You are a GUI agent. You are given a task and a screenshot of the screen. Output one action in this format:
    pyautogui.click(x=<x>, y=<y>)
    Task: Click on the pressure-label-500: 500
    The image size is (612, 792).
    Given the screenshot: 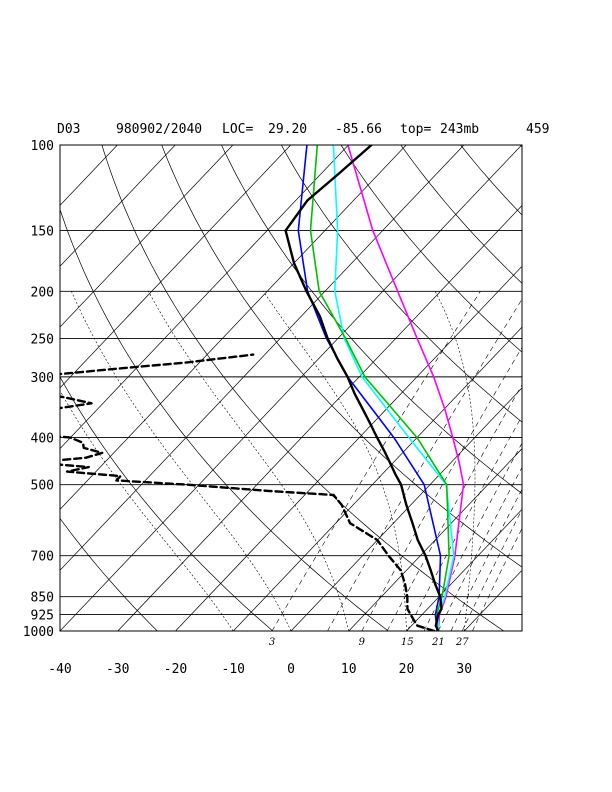 What is the action you would take?
    pyautogui.click(x=42, y=486)
    